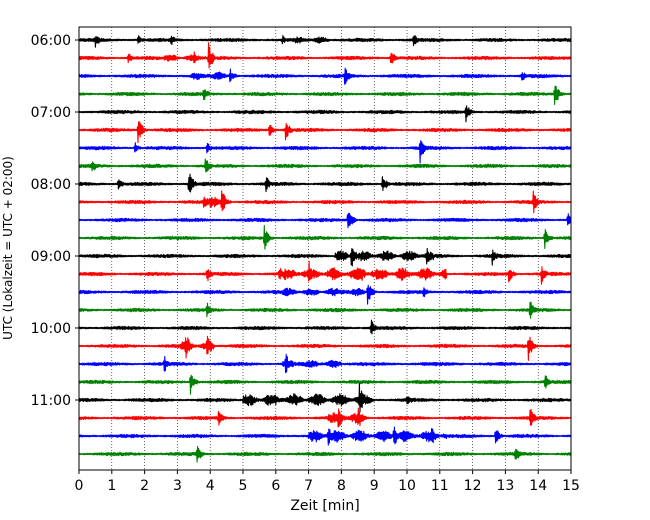 The width and height of the screenshot is (650, 520). What do you see at coordinates (341, 486) in the screenshot?
I see `x-tick-label-8: 8` at bounding box center [341, 486].